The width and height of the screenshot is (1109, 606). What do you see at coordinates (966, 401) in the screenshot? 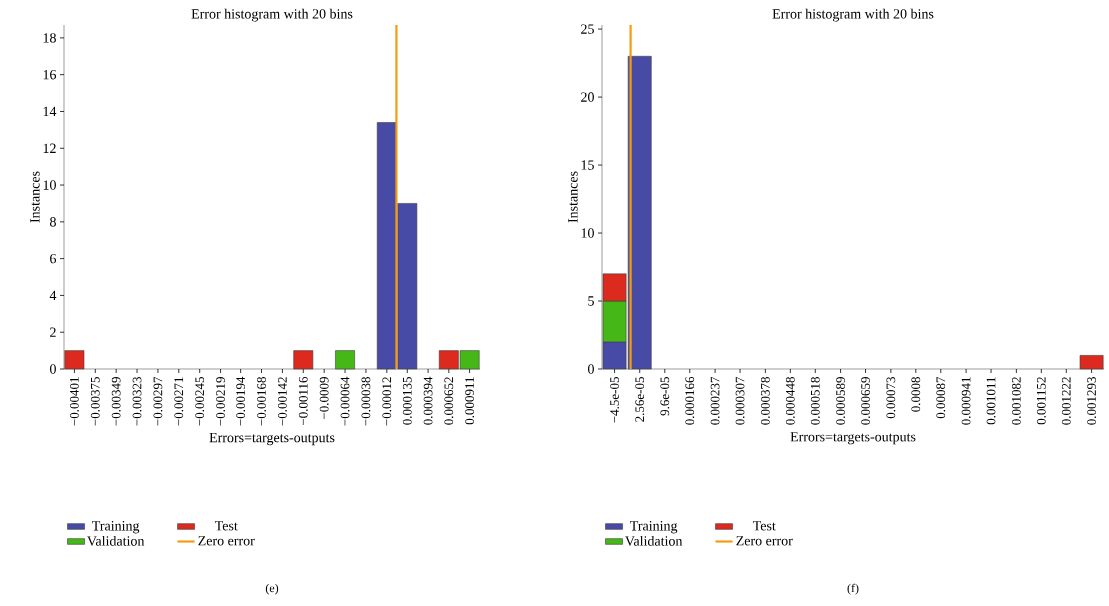
I see `x-tick-label: 0.000941` at bounding box center [966, 401].